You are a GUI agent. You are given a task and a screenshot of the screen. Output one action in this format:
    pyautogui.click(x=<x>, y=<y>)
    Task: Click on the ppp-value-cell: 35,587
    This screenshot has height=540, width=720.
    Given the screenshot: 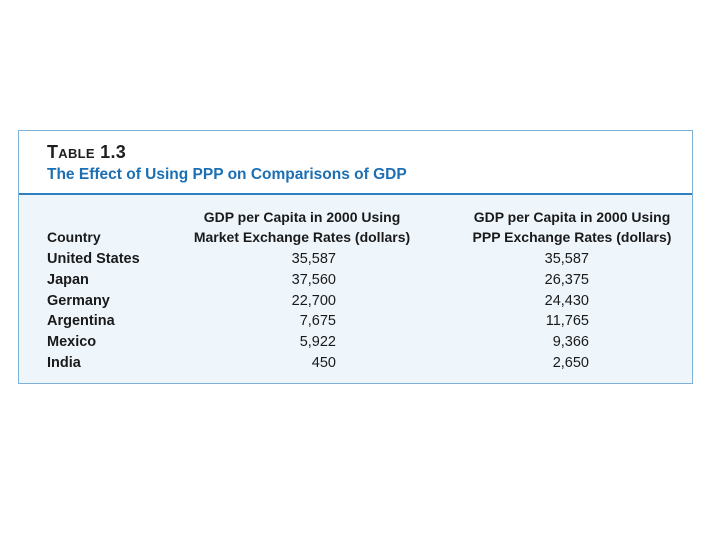 What is the action you would take?
    pyautogui.click(x=566, y=259)
    